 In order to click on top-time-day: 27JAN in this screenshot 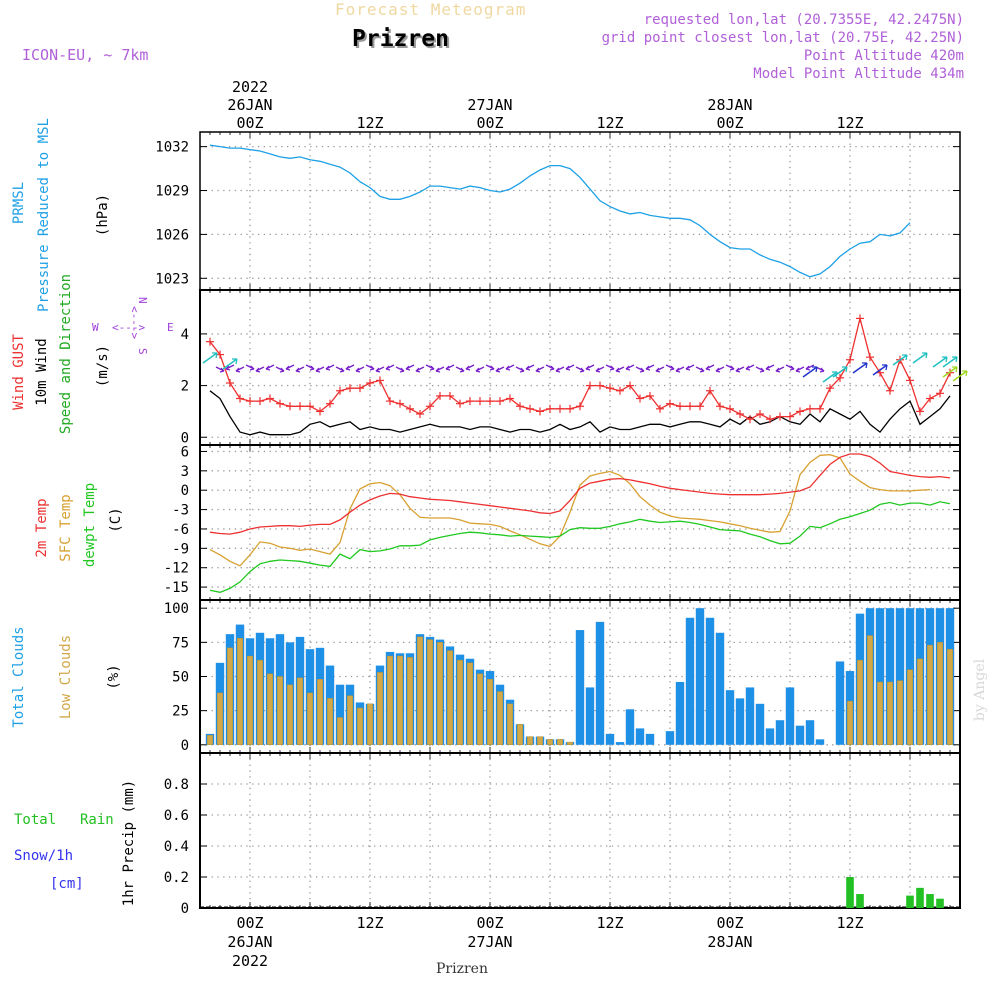, I will do `click(489, 105)`.